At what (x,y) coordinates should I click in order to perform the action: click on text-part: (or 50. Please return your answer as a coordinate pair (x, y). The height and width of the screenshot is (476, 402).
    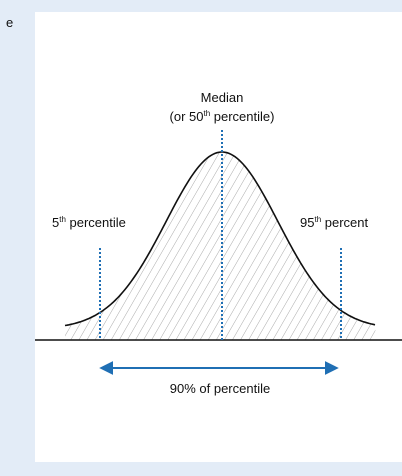
    Looking at the image, I should click on (187, 116).